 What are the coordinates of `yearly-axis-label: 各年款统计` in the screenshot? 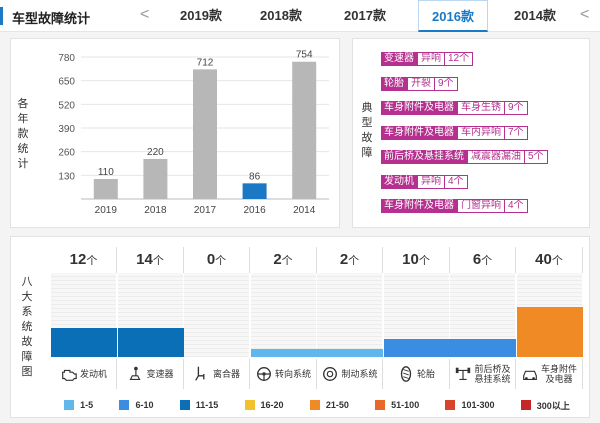 It's located at (23, 134).